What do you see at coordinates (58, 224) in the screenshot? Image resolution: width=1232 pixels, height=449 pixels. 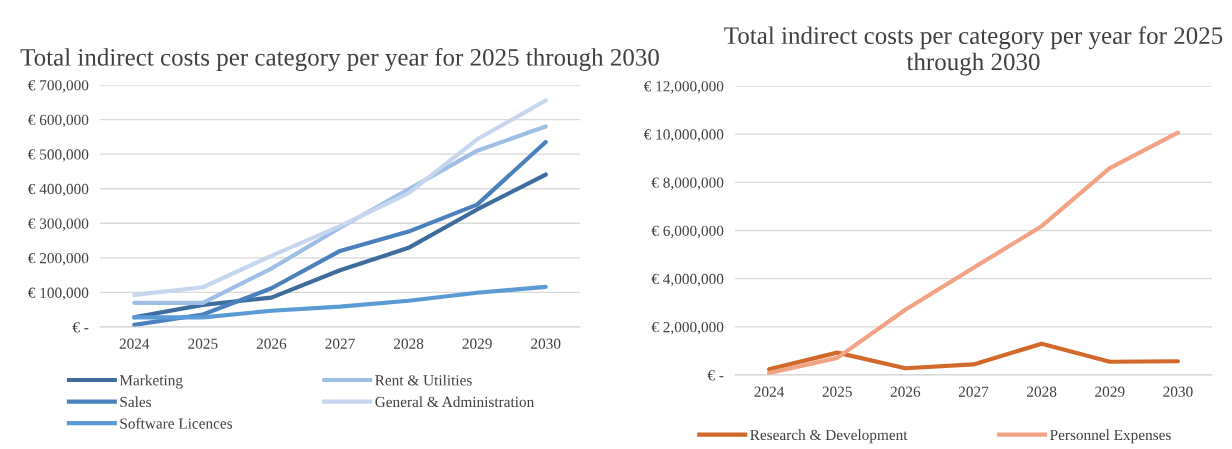 I see `y-tick-label: € 300,000` at bounding box center [58, 224].